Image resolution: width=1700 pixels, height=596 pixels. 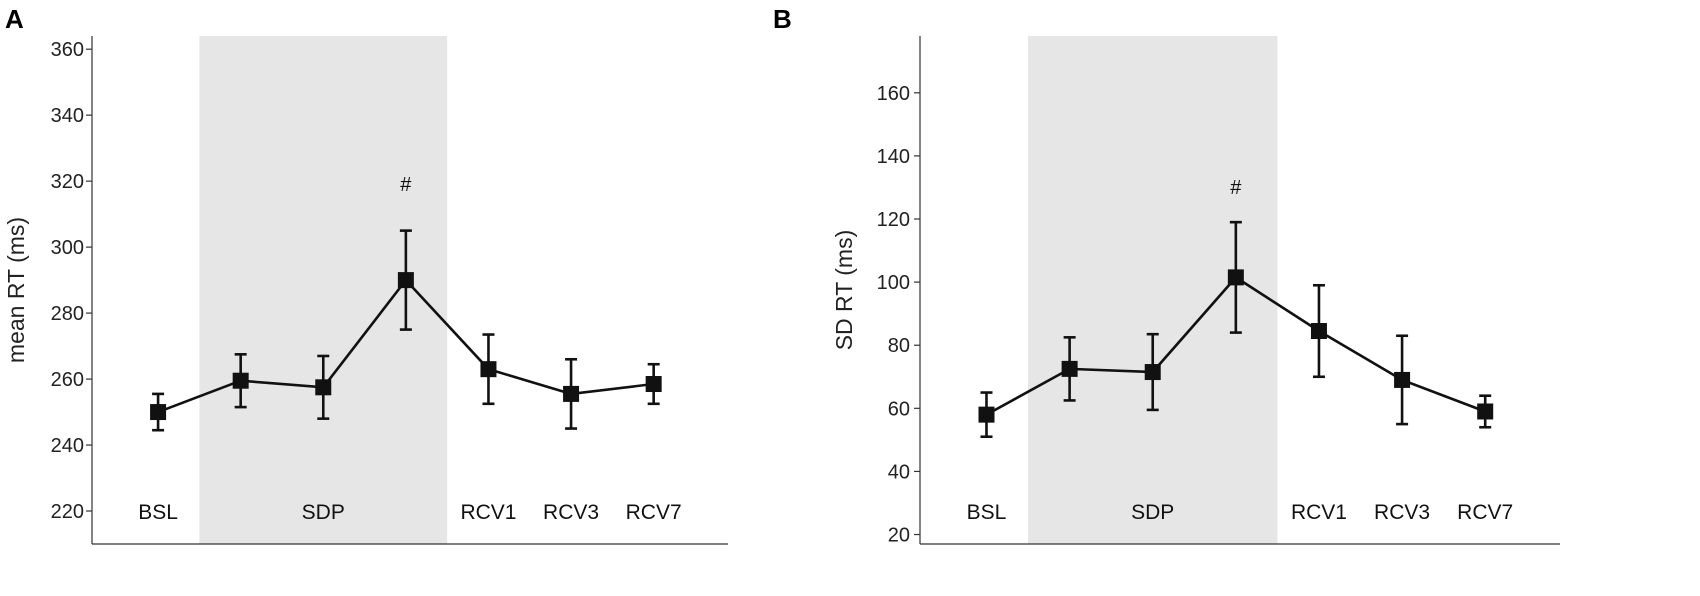 What do you see at coordinates (67, 182) in the screenshot?
I see `y-tick-label: 320` at bounding box center [67, 182].